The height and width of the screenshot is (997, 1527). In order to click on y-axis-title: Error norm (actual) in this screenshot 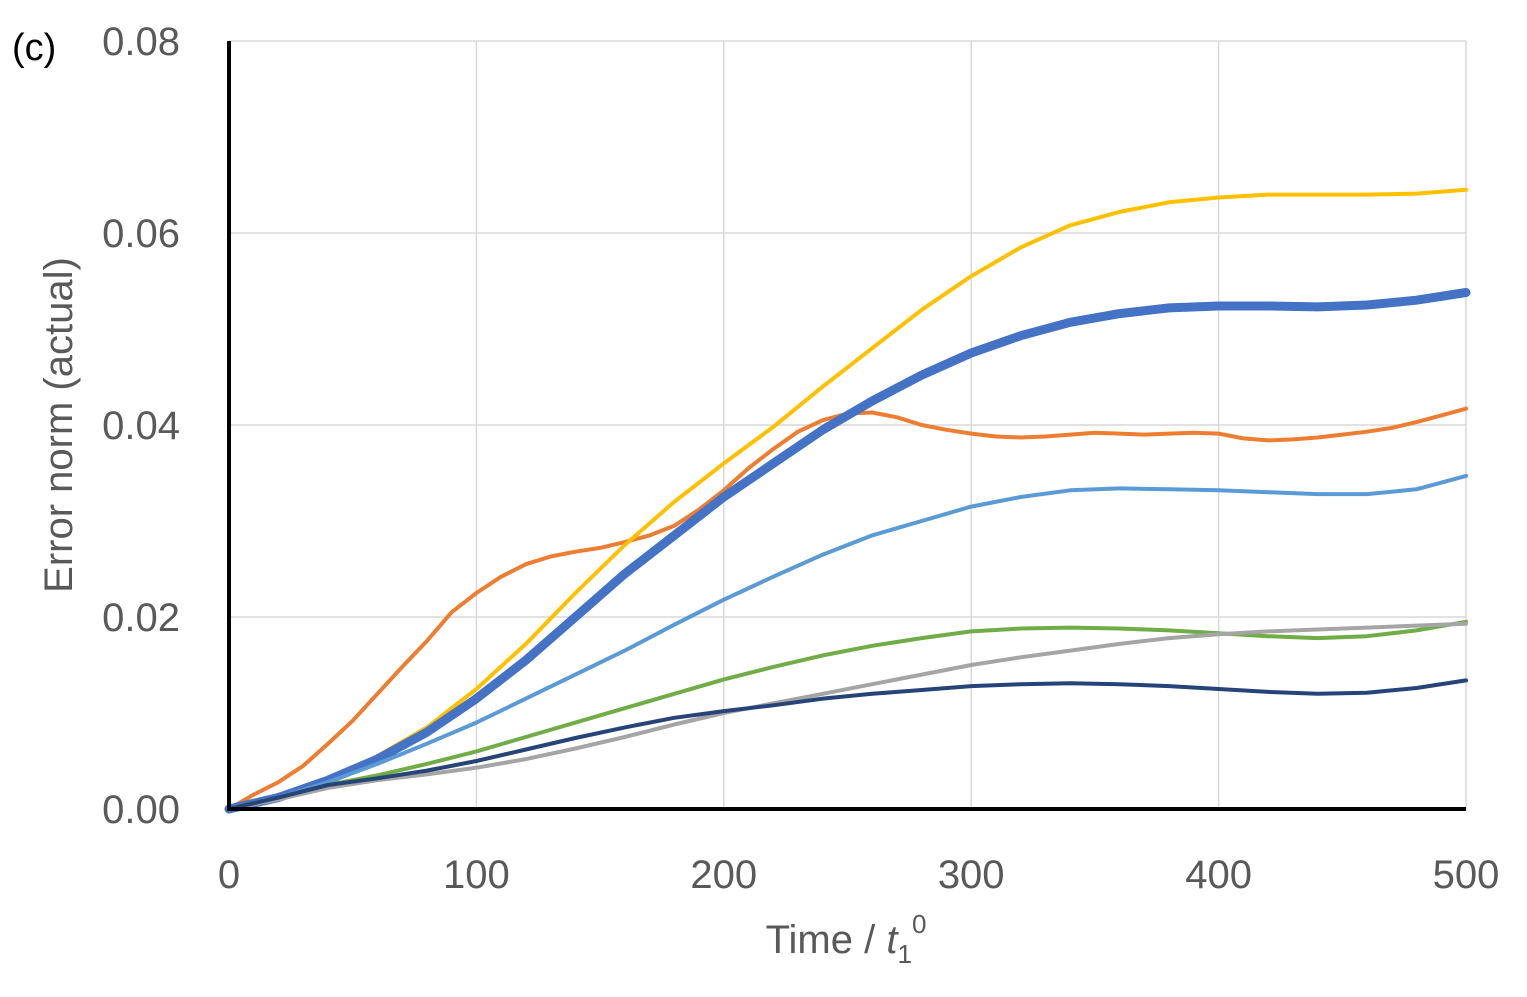, I will do `click(59, 425)`.